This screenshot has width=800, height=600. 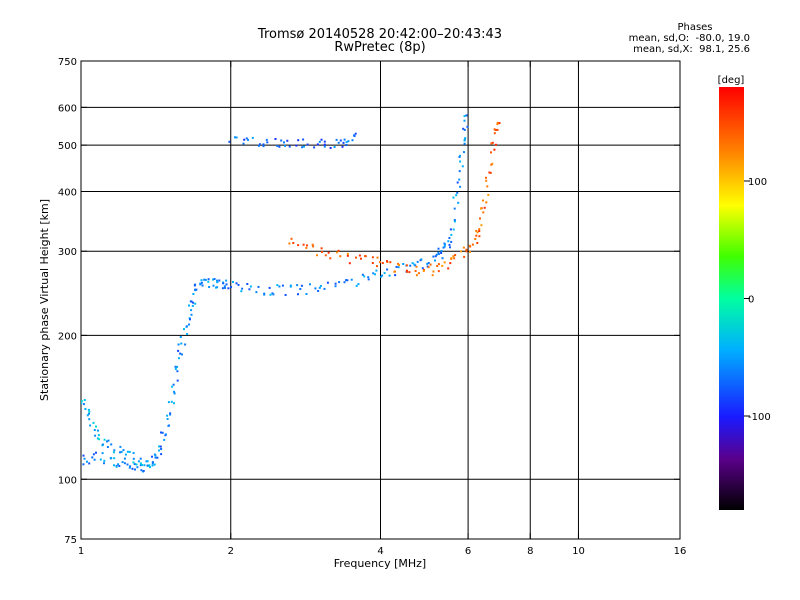 What do you see at coordinates (757, 182) in the screenshot?
I see `colorbar-tick-label: 100` at bounding box center [757, 182].